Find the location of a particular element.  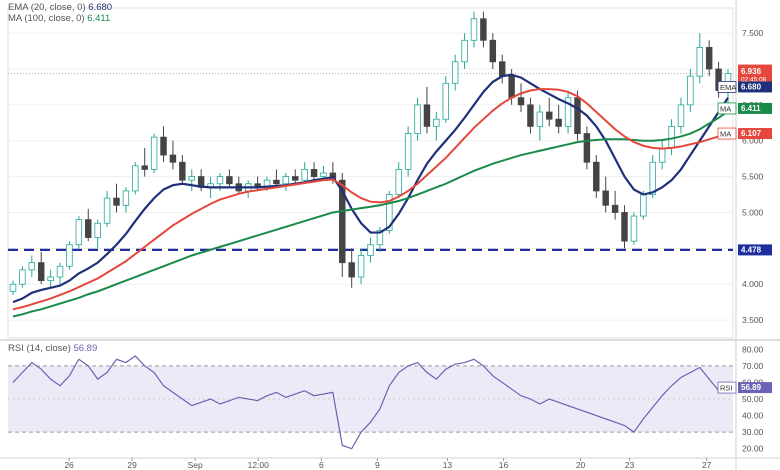

ma100-tag-value: 6.411 is located at coordinates (751, 108).